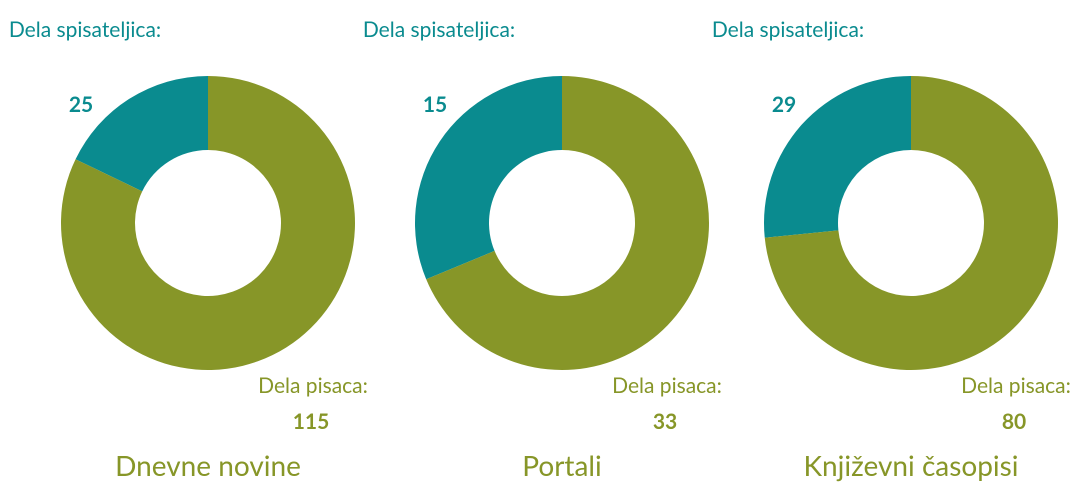  I want to click on value-label: 29, so click(784, 104).